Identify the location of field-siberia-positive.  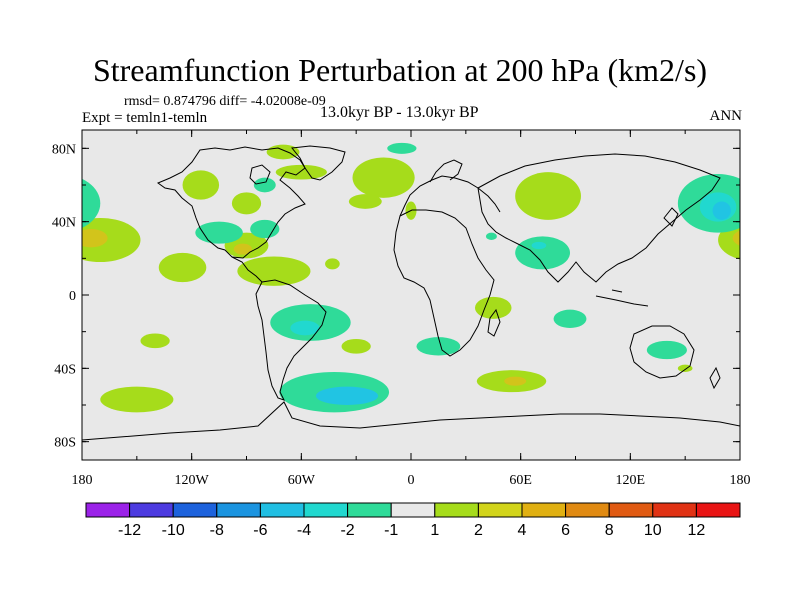
(548, 196).